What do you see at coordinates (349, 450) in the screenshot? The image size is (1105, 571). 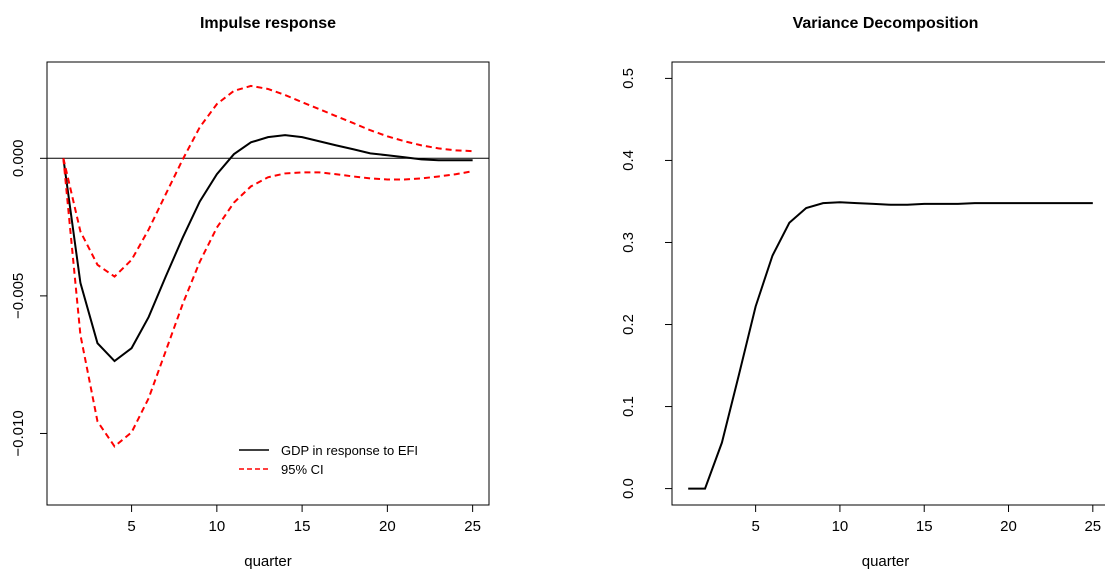 I see `legend-label: GDP in response to EFI` at bounding box center [349, 450].